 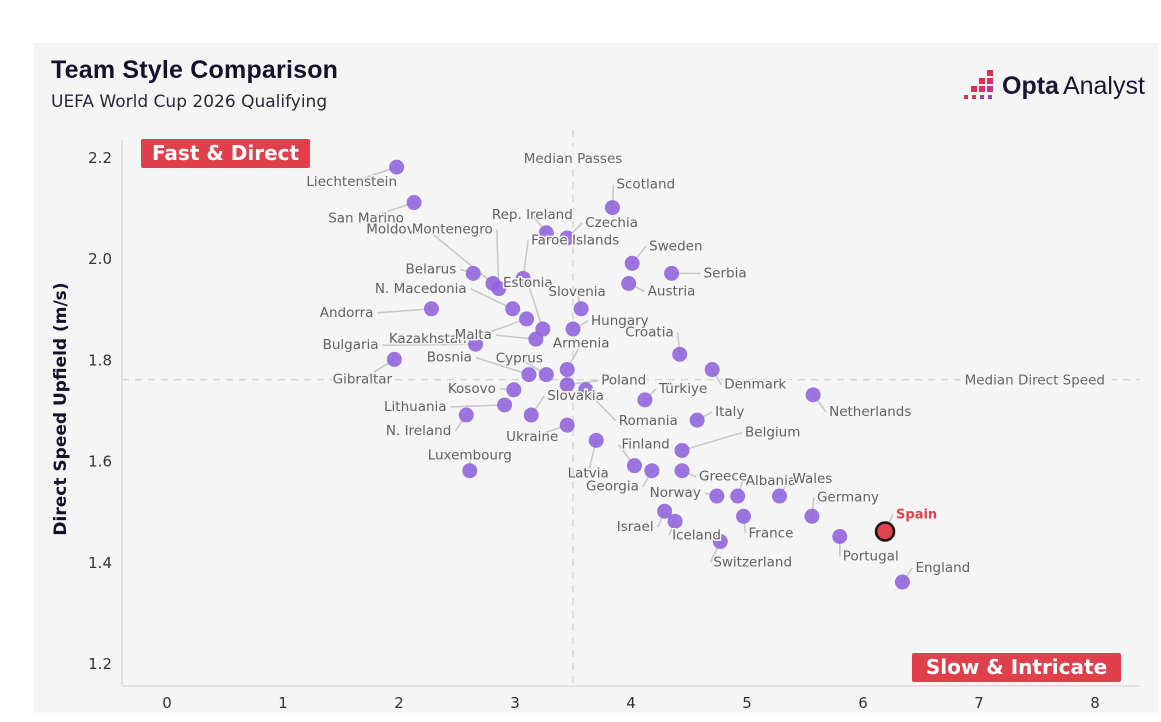 I want to click on data-label: Estonia, so click(x=528, y=283).